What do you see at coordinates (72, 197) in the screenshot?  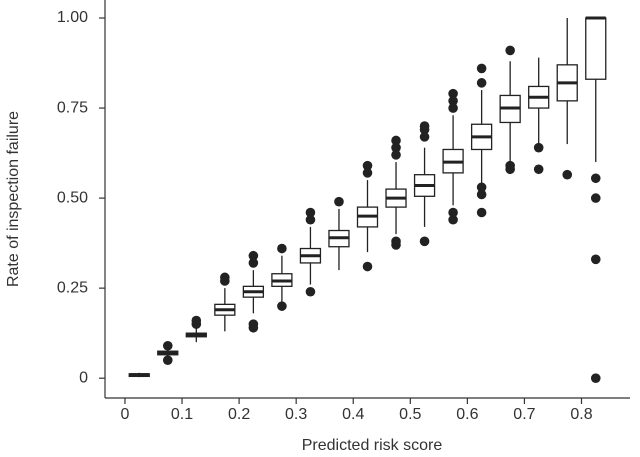 I see `y-tick-label: 0.50` at bounding box center [72, 197].